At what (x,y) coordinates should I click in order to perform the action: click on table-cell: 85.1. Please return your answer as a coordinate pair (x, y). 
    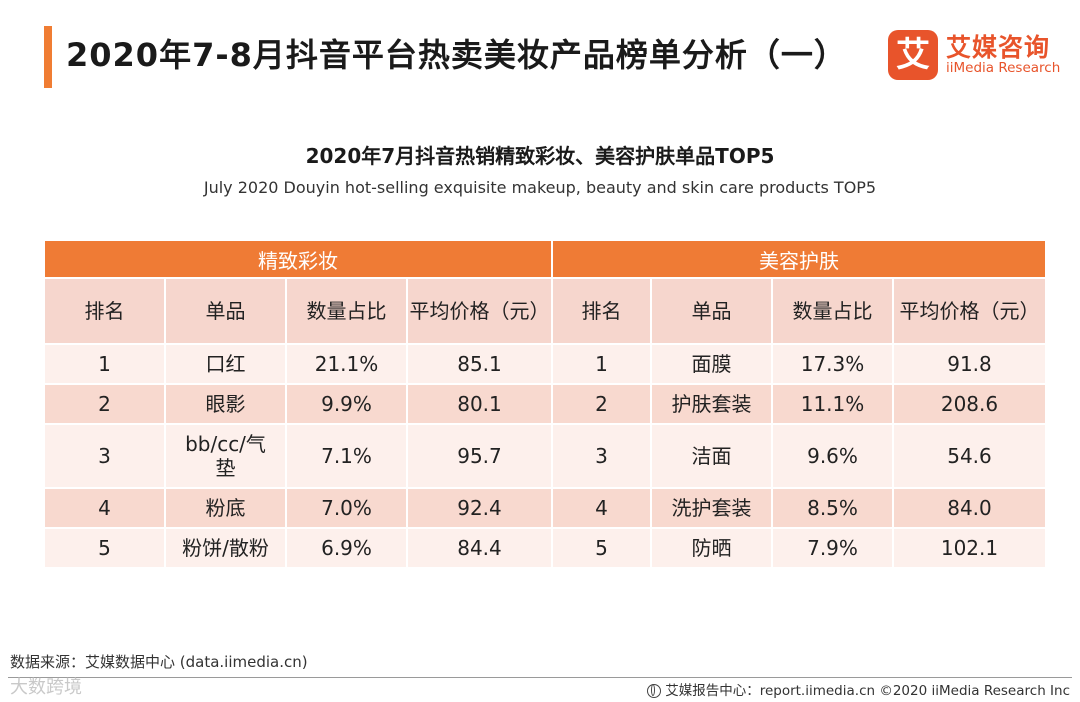
    Looking at the image, I should click on (479, 364).